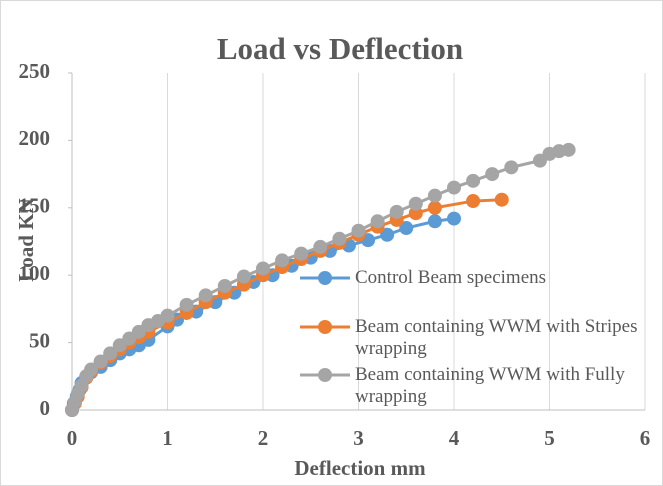 The height and width of the screenshot is (486, 663). What do you see at coordinates (35, 206) in the screenshot?
I see `y-tick-label: 150` at bounding box center [35, 206].